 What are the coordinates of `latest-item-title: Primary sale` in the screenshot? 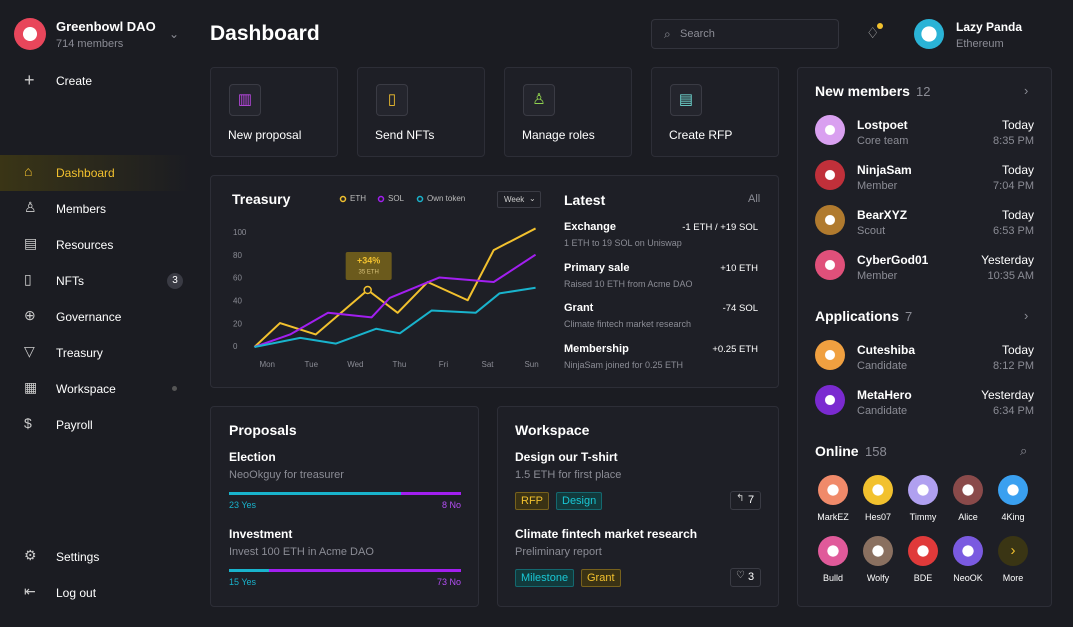 It's located at (597, 267).